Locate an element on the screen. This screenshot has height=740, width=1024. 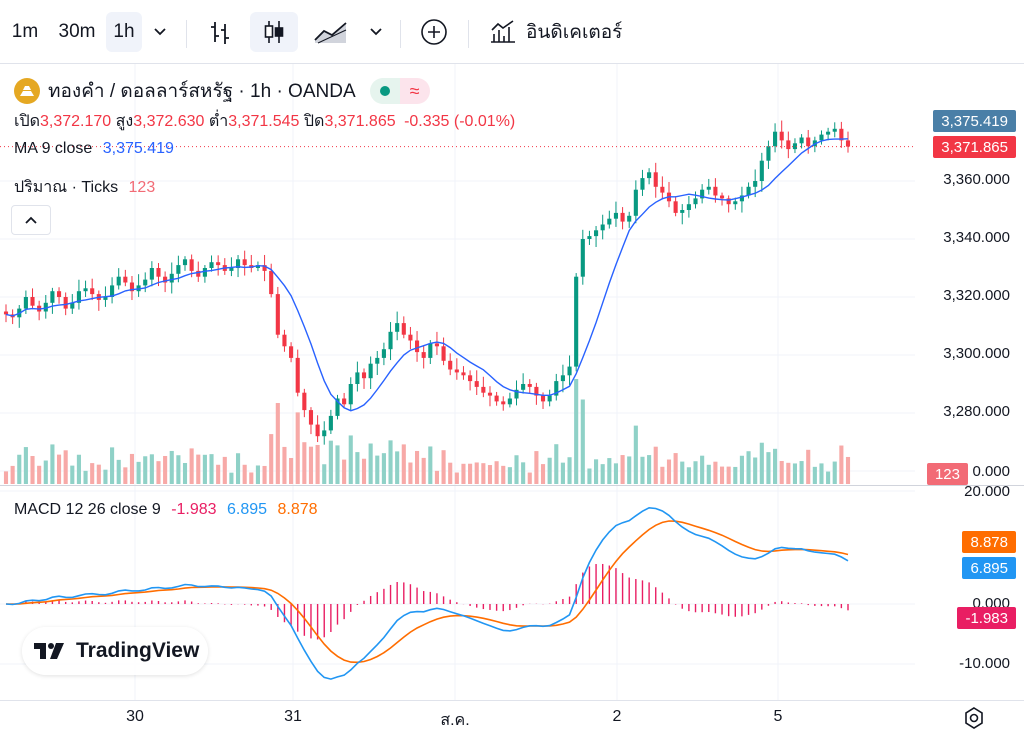
toolbar-separator is located at coordinates (468, 34).